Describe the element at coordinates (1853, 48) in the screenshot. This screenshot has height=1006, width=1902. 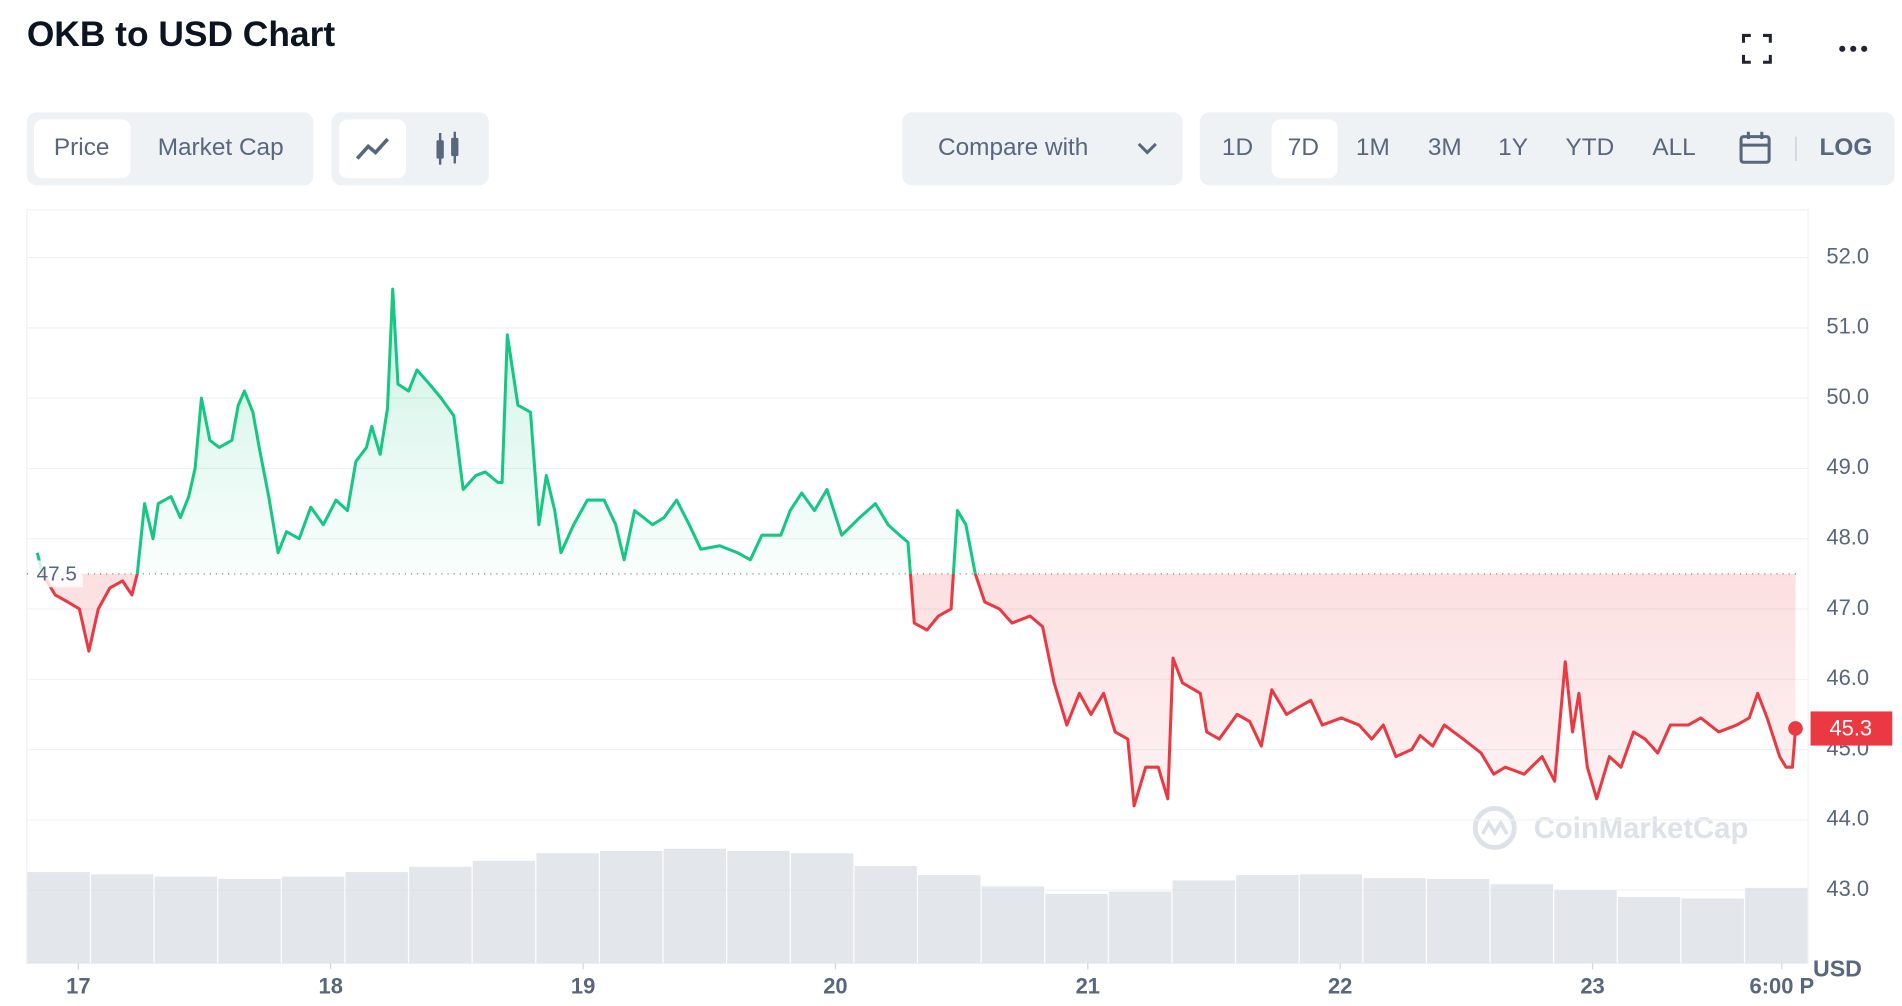
I see `more-icon` at that location.